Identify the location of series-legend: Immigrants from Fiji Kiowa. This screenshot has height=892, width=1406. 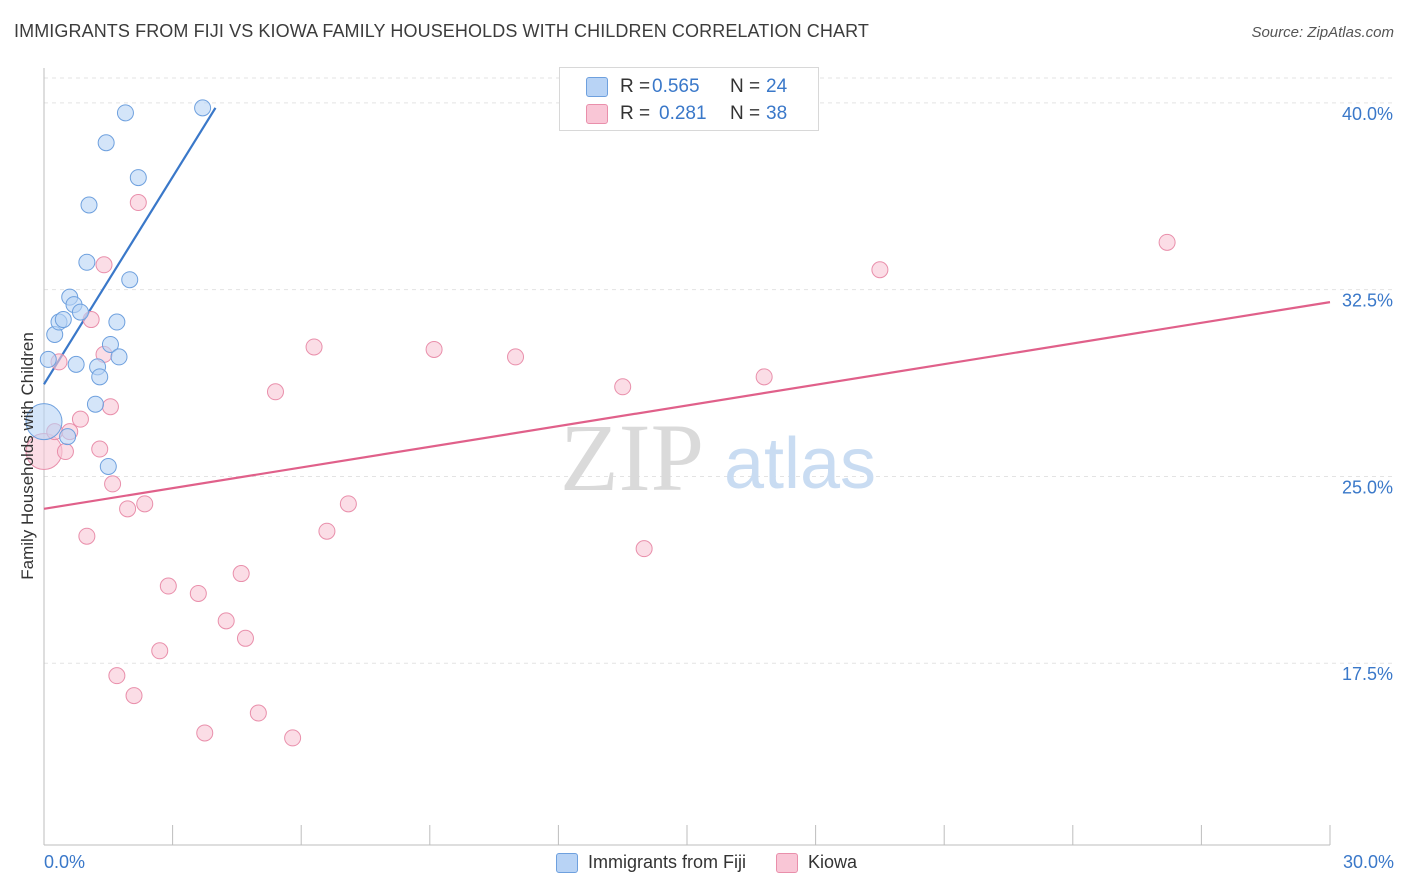
(721, 862).